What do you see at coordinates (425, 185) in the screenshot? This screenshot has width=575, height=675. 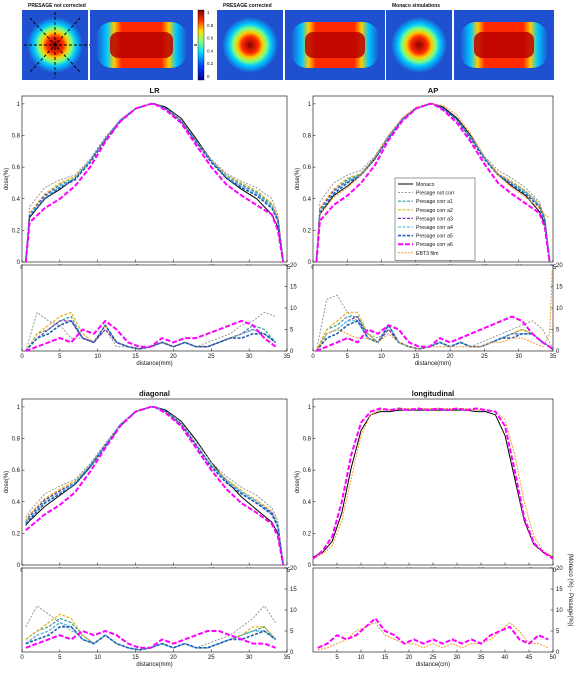 I see `legend-entry: Monaco` at bounding box center [425, 185].